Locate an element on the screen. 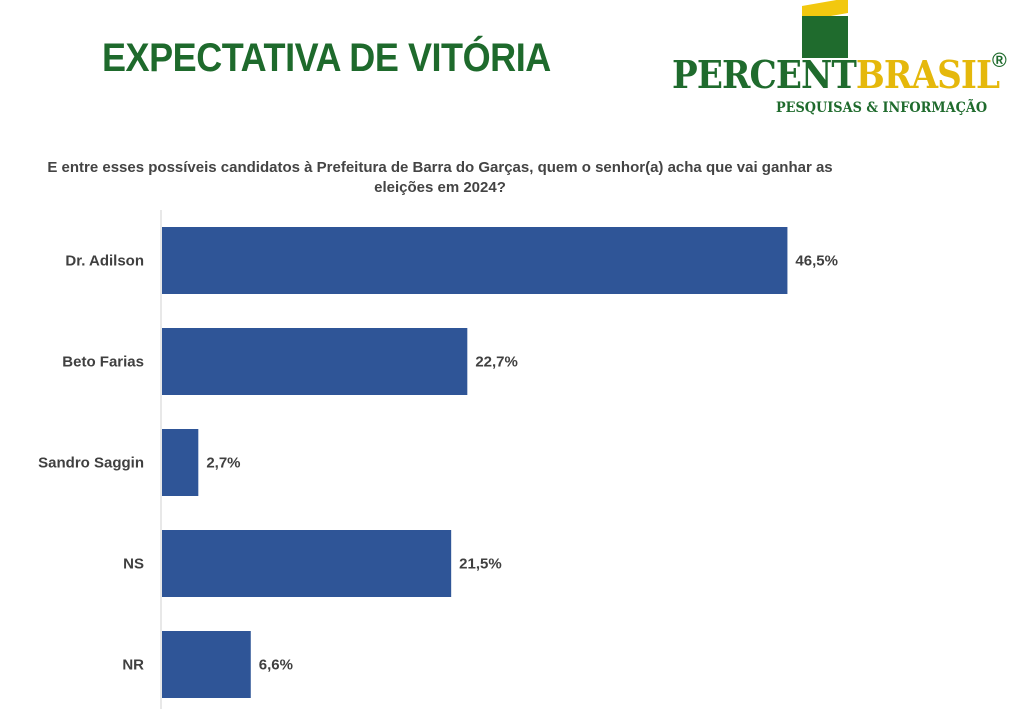 This screenshot has height=709, width=1024. value-label: 6,6% is located at coordinates (276, 665).